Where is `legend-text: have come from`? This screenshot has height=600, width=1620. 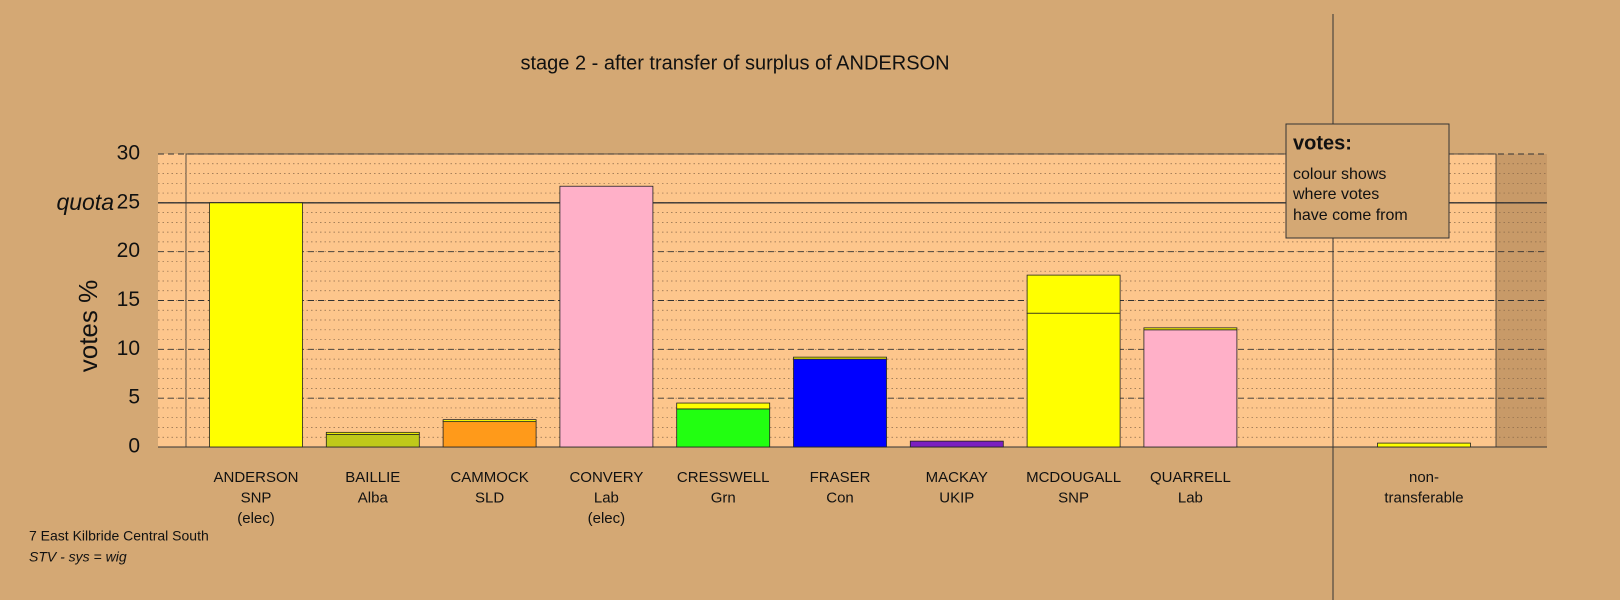 legend-text: have come from is located at coordinates (1350, 215).